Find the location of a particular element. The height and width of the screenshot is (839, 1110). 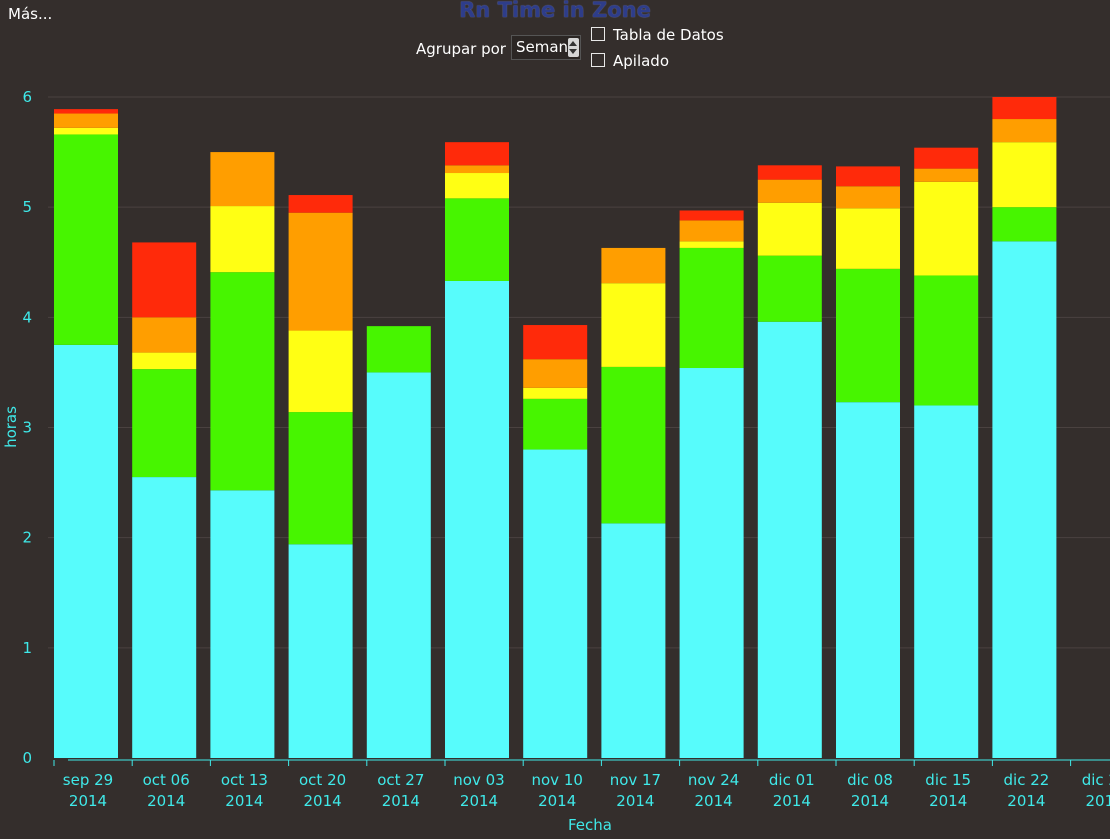

spin-arrows-icon is located at coordinates (573, 47).